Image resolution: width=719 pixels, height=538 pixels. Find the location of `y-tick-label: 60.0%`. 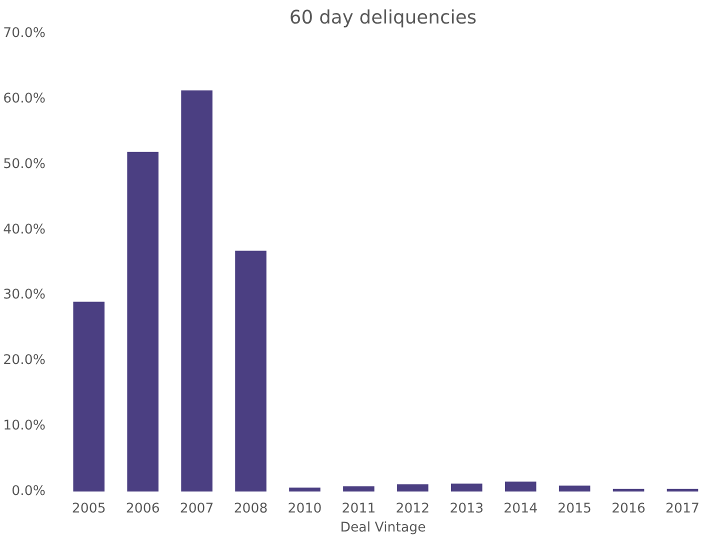

y-tick-label: 60.0% is located at coordinates (24, 98).